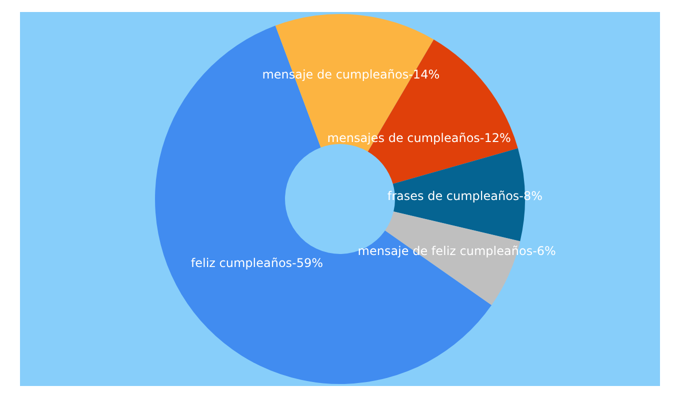 The image size is (680, 400). What do you see at coordinates (457, 251) in the screenshot?
I see `slice-label: mensaje de feliz cumpleaños-6%` at bounding box center [457, 251].